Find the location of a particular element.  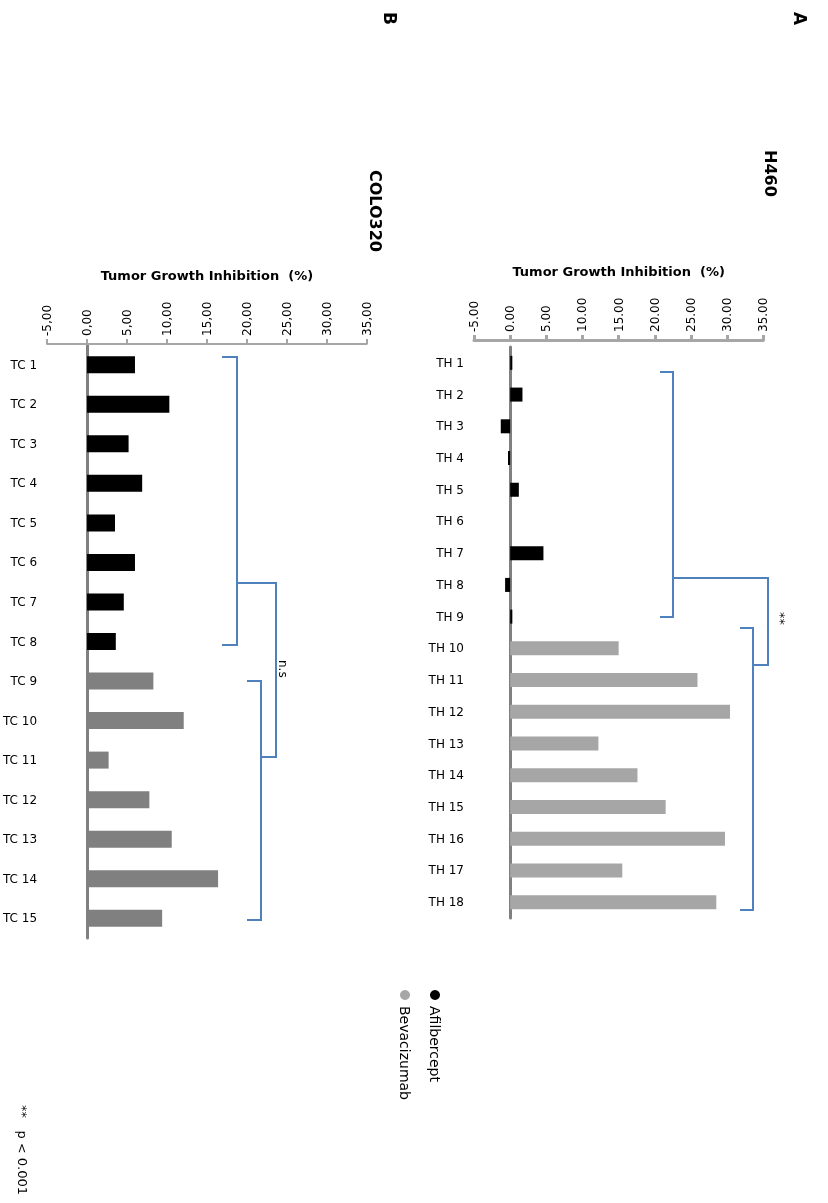

y-tick-label: TH 10 is located at coordinates (445, 648).